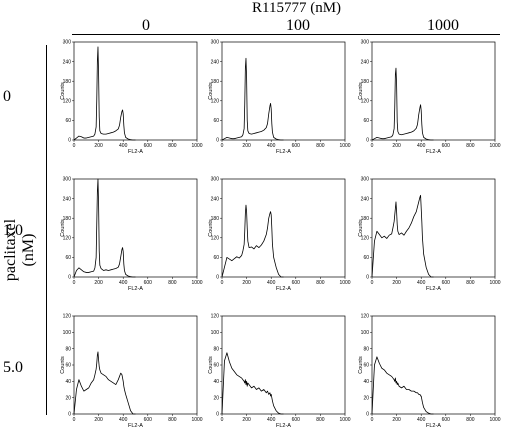 This screenshot has width=520, height=437. What do you see at coordinates (298, 25) in the screenshot?
I see `column-label-100: 100` at bounding box center [298, 25].